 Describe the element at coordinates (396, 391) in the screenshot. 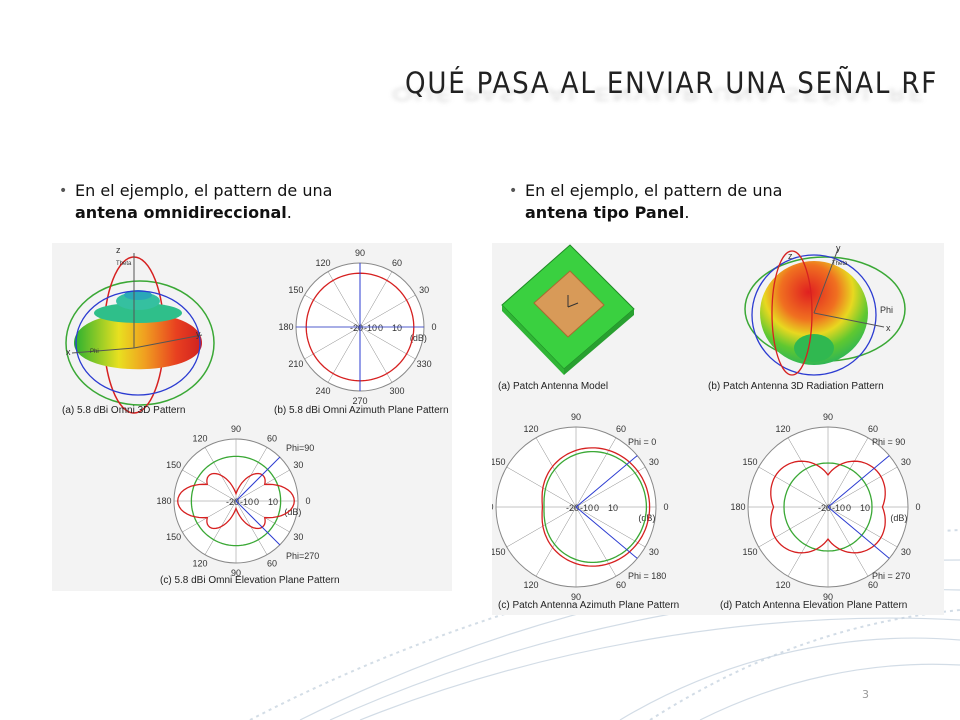

I see `polar-angle-label: 300` at that location.